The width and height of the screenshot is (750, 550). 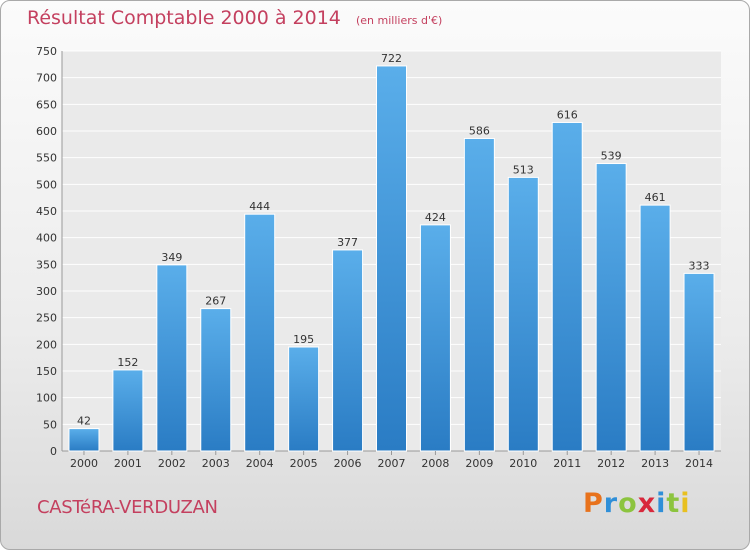 What do you see at coordinates (655, 328) in the screenshot?
I see `bar-2013` at bounding box center [655, 328].